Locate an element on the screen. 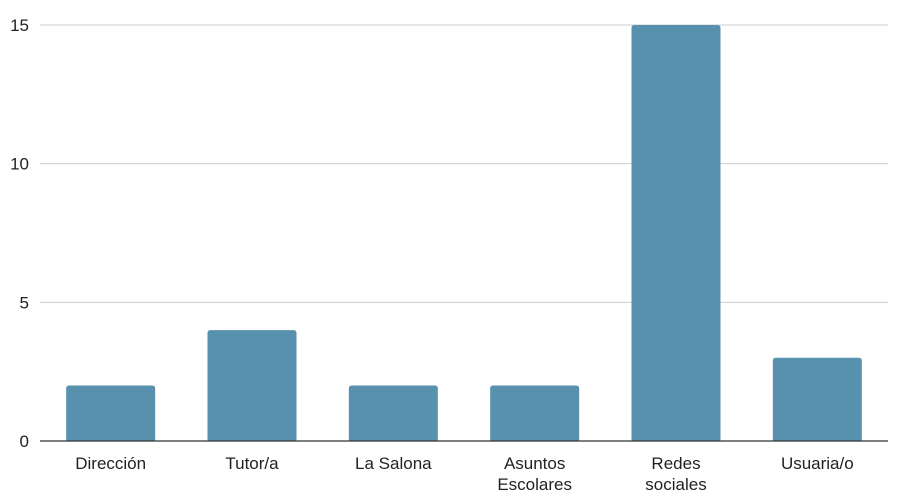  y-axis-ticks: 0 5 10 15 is located at coordinates (19, 233).